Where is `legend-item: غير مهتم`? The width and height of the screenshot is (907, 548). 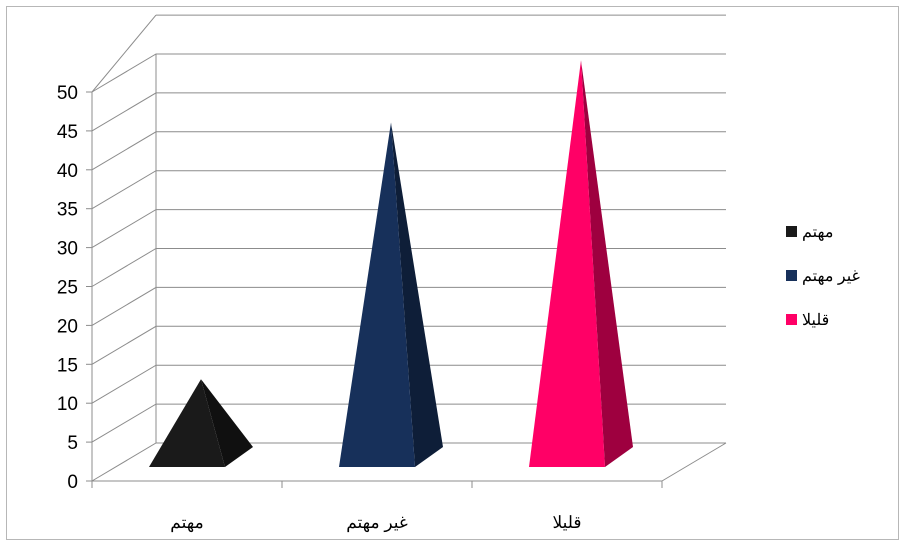
legend-item: غير مهتم is located at coordinates (823, 276).